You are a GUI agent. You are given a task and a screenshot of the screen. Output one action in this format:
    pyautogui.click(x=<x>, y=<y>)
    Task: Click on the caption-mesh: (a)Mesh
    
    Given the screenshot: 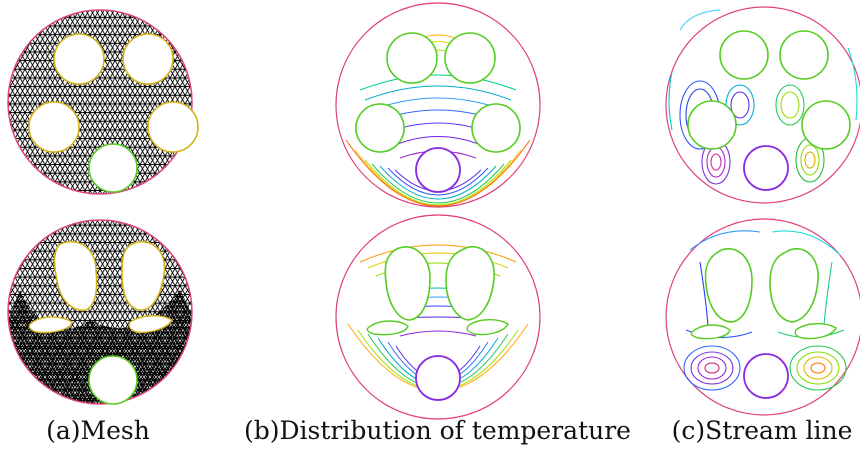 What is the action you would take?
    pyautogui.click(x=98, y=430)
    